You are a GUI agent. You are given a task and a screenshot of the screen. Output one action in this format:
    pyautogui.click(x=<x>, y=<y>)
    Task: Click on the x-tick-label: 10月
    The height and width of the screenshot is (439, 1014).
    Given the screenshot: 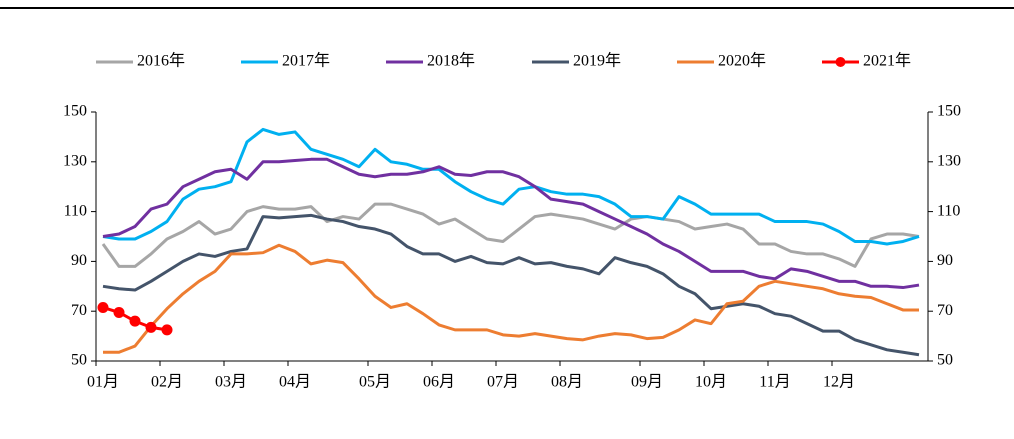 What is the action you would take?
    pyautogui.click(x=711, y=382)
    